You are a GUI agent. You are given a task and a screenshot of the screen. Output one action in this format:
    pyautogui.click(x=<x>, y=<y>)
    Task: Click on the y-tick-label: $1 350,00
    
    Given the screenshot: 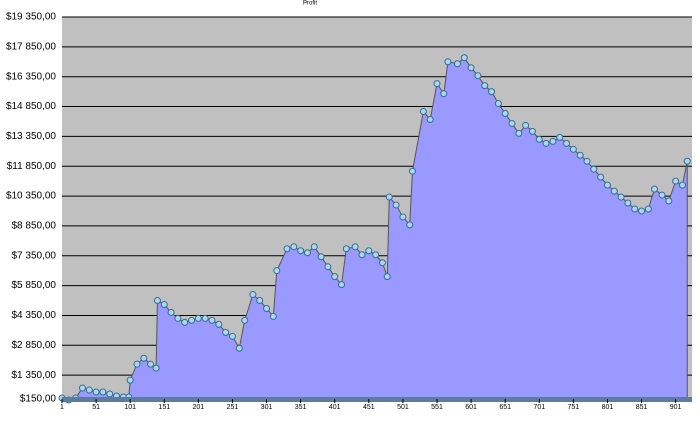 What is the action you would take?
    pyautogui.click(x=34, y=375)
    